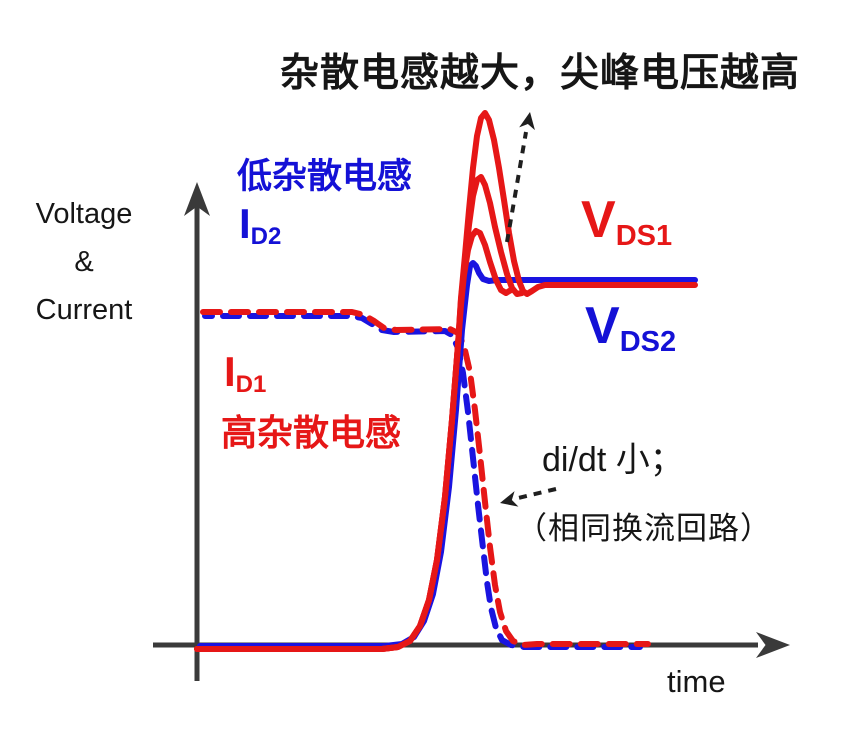 The image size is (846, 739). What do you see at coordinates (516, 187) in the screenshot?
I see `arrow-increasing-spike` at bounding box center [516, 187].